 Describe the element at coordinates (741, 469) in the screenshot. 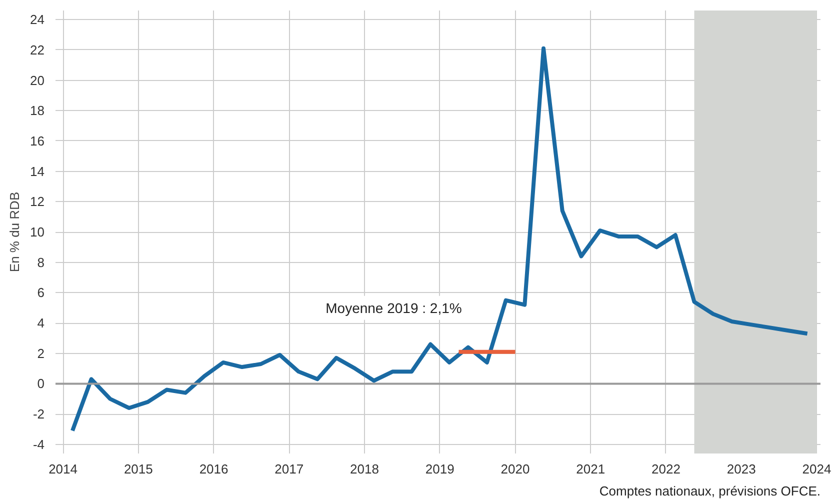

I see `x-tick-label: 2023` at that location.